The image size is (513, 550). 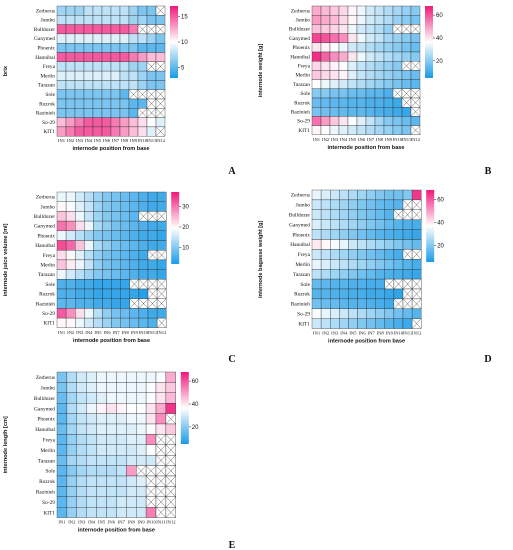 I want to click on y-axis-label: internode weight [g], so click(x=261, y=71).